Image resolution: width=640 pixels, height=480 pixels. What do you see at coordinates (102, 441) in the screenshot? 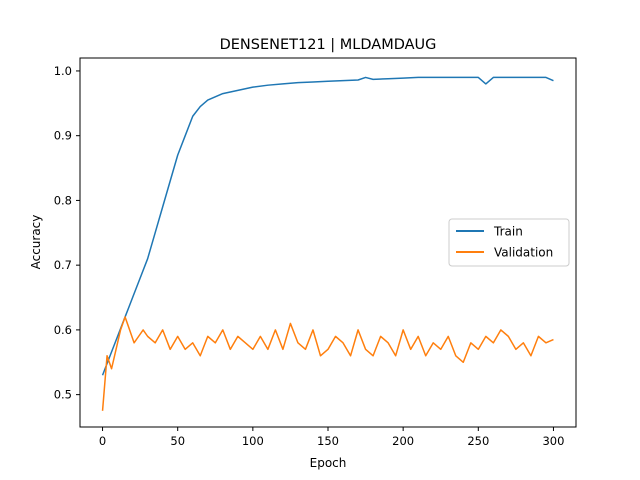
I see `x-tick-label: 0` at bounding box center [102, 441].